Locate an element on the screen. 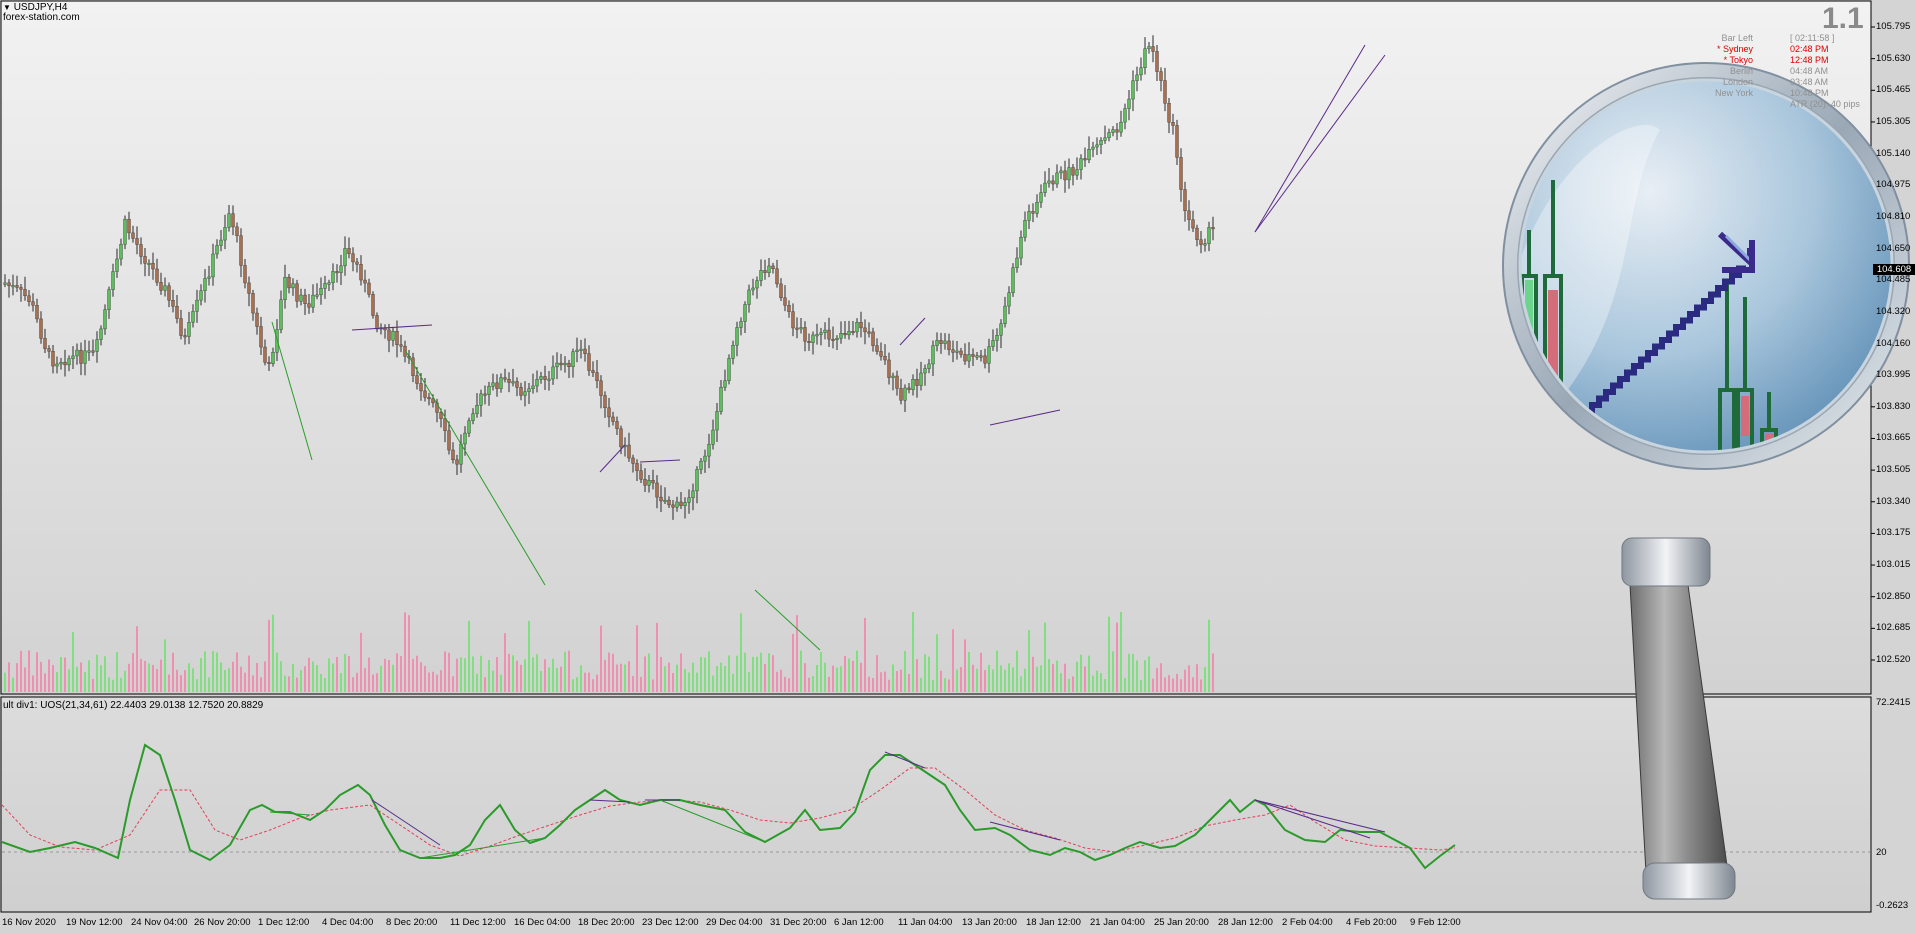 This screenshot has height=933, width=1916. triangle-down-icon: ▼ is located at coordinates (7, 7).